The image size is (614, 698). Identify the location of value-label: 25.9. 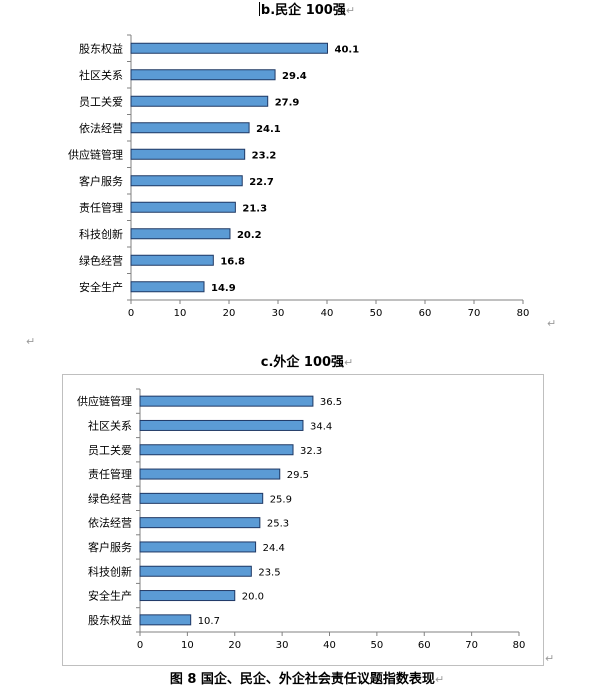
(281, 499).